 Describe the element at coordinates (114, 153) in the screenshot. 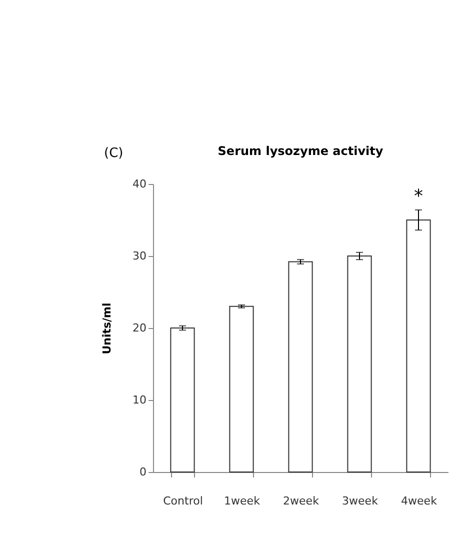

I see `text: (C)` at that location.